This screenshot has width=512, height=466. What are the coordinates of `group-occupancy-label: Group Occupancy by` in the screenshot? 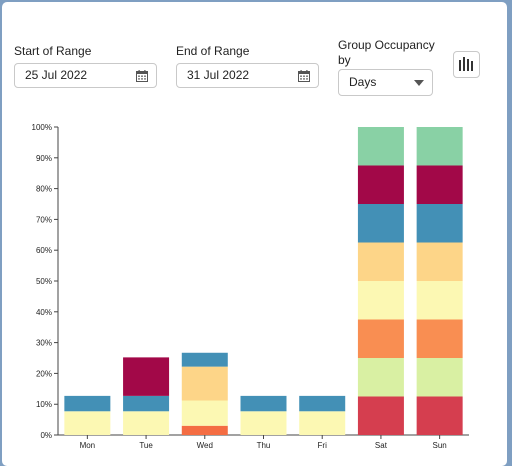 It's located at (386, 53).